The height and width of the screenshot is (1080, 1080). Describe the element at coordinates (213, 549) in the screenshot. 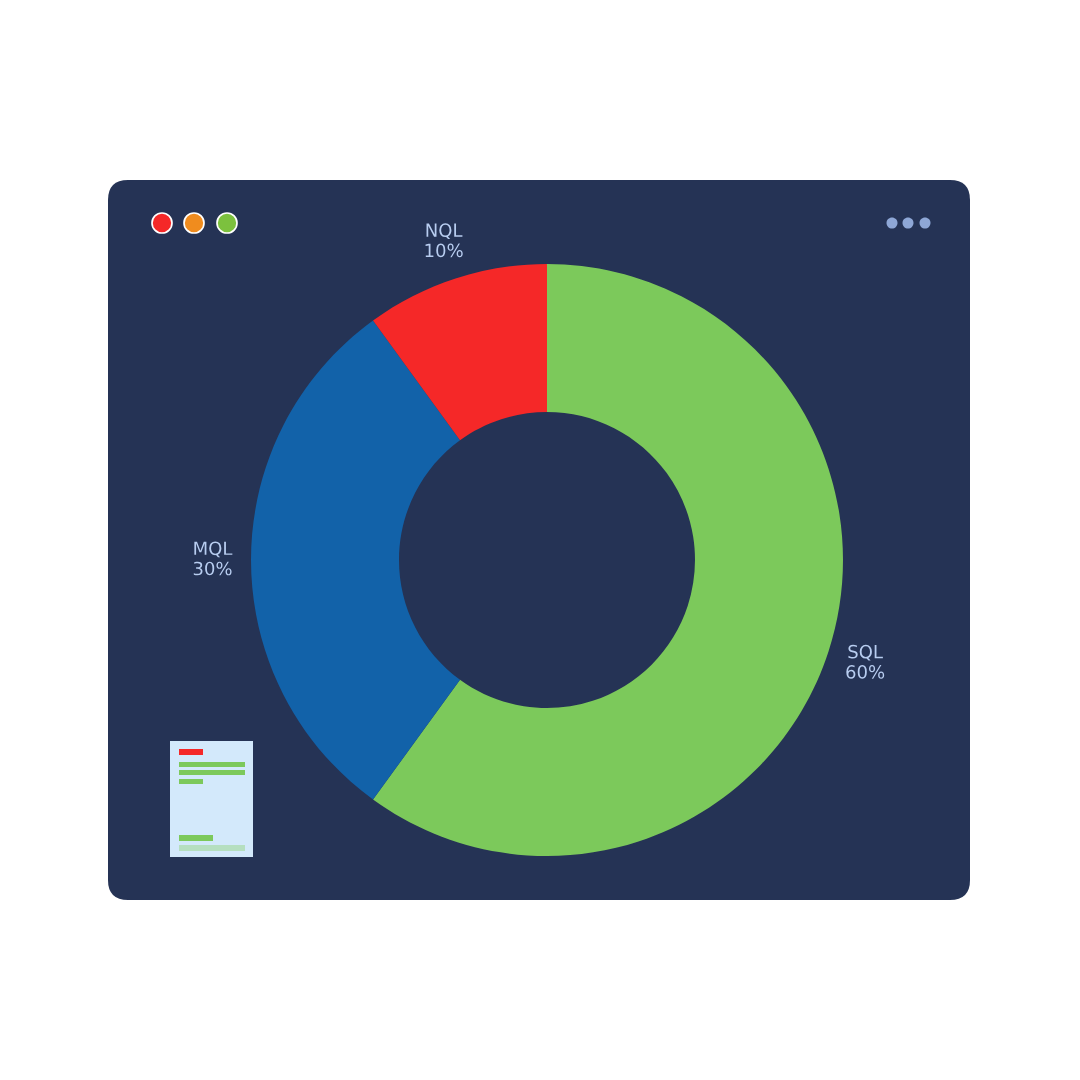

I see `slice-label: MQL` at that location.